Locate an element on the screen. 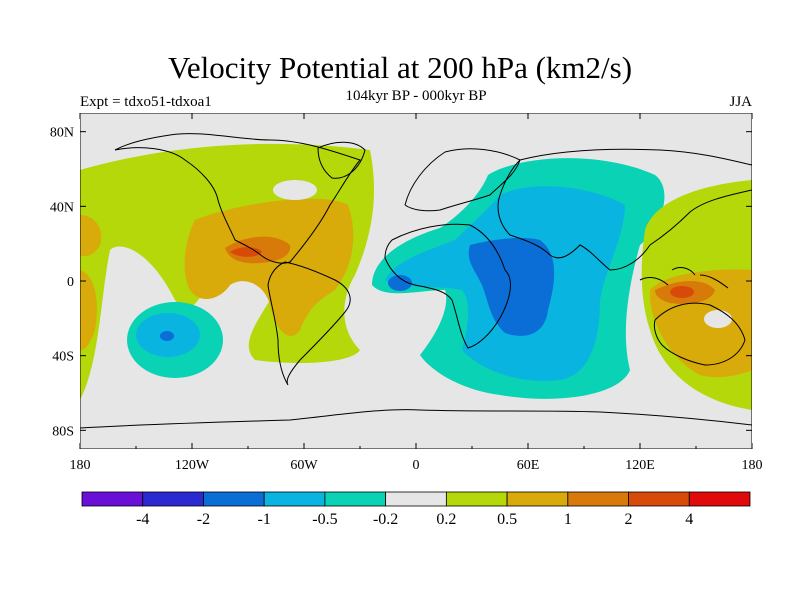 The image size is (800, 600). contour-band-pos-0-5-dateline is located at coordinates (91, 236).